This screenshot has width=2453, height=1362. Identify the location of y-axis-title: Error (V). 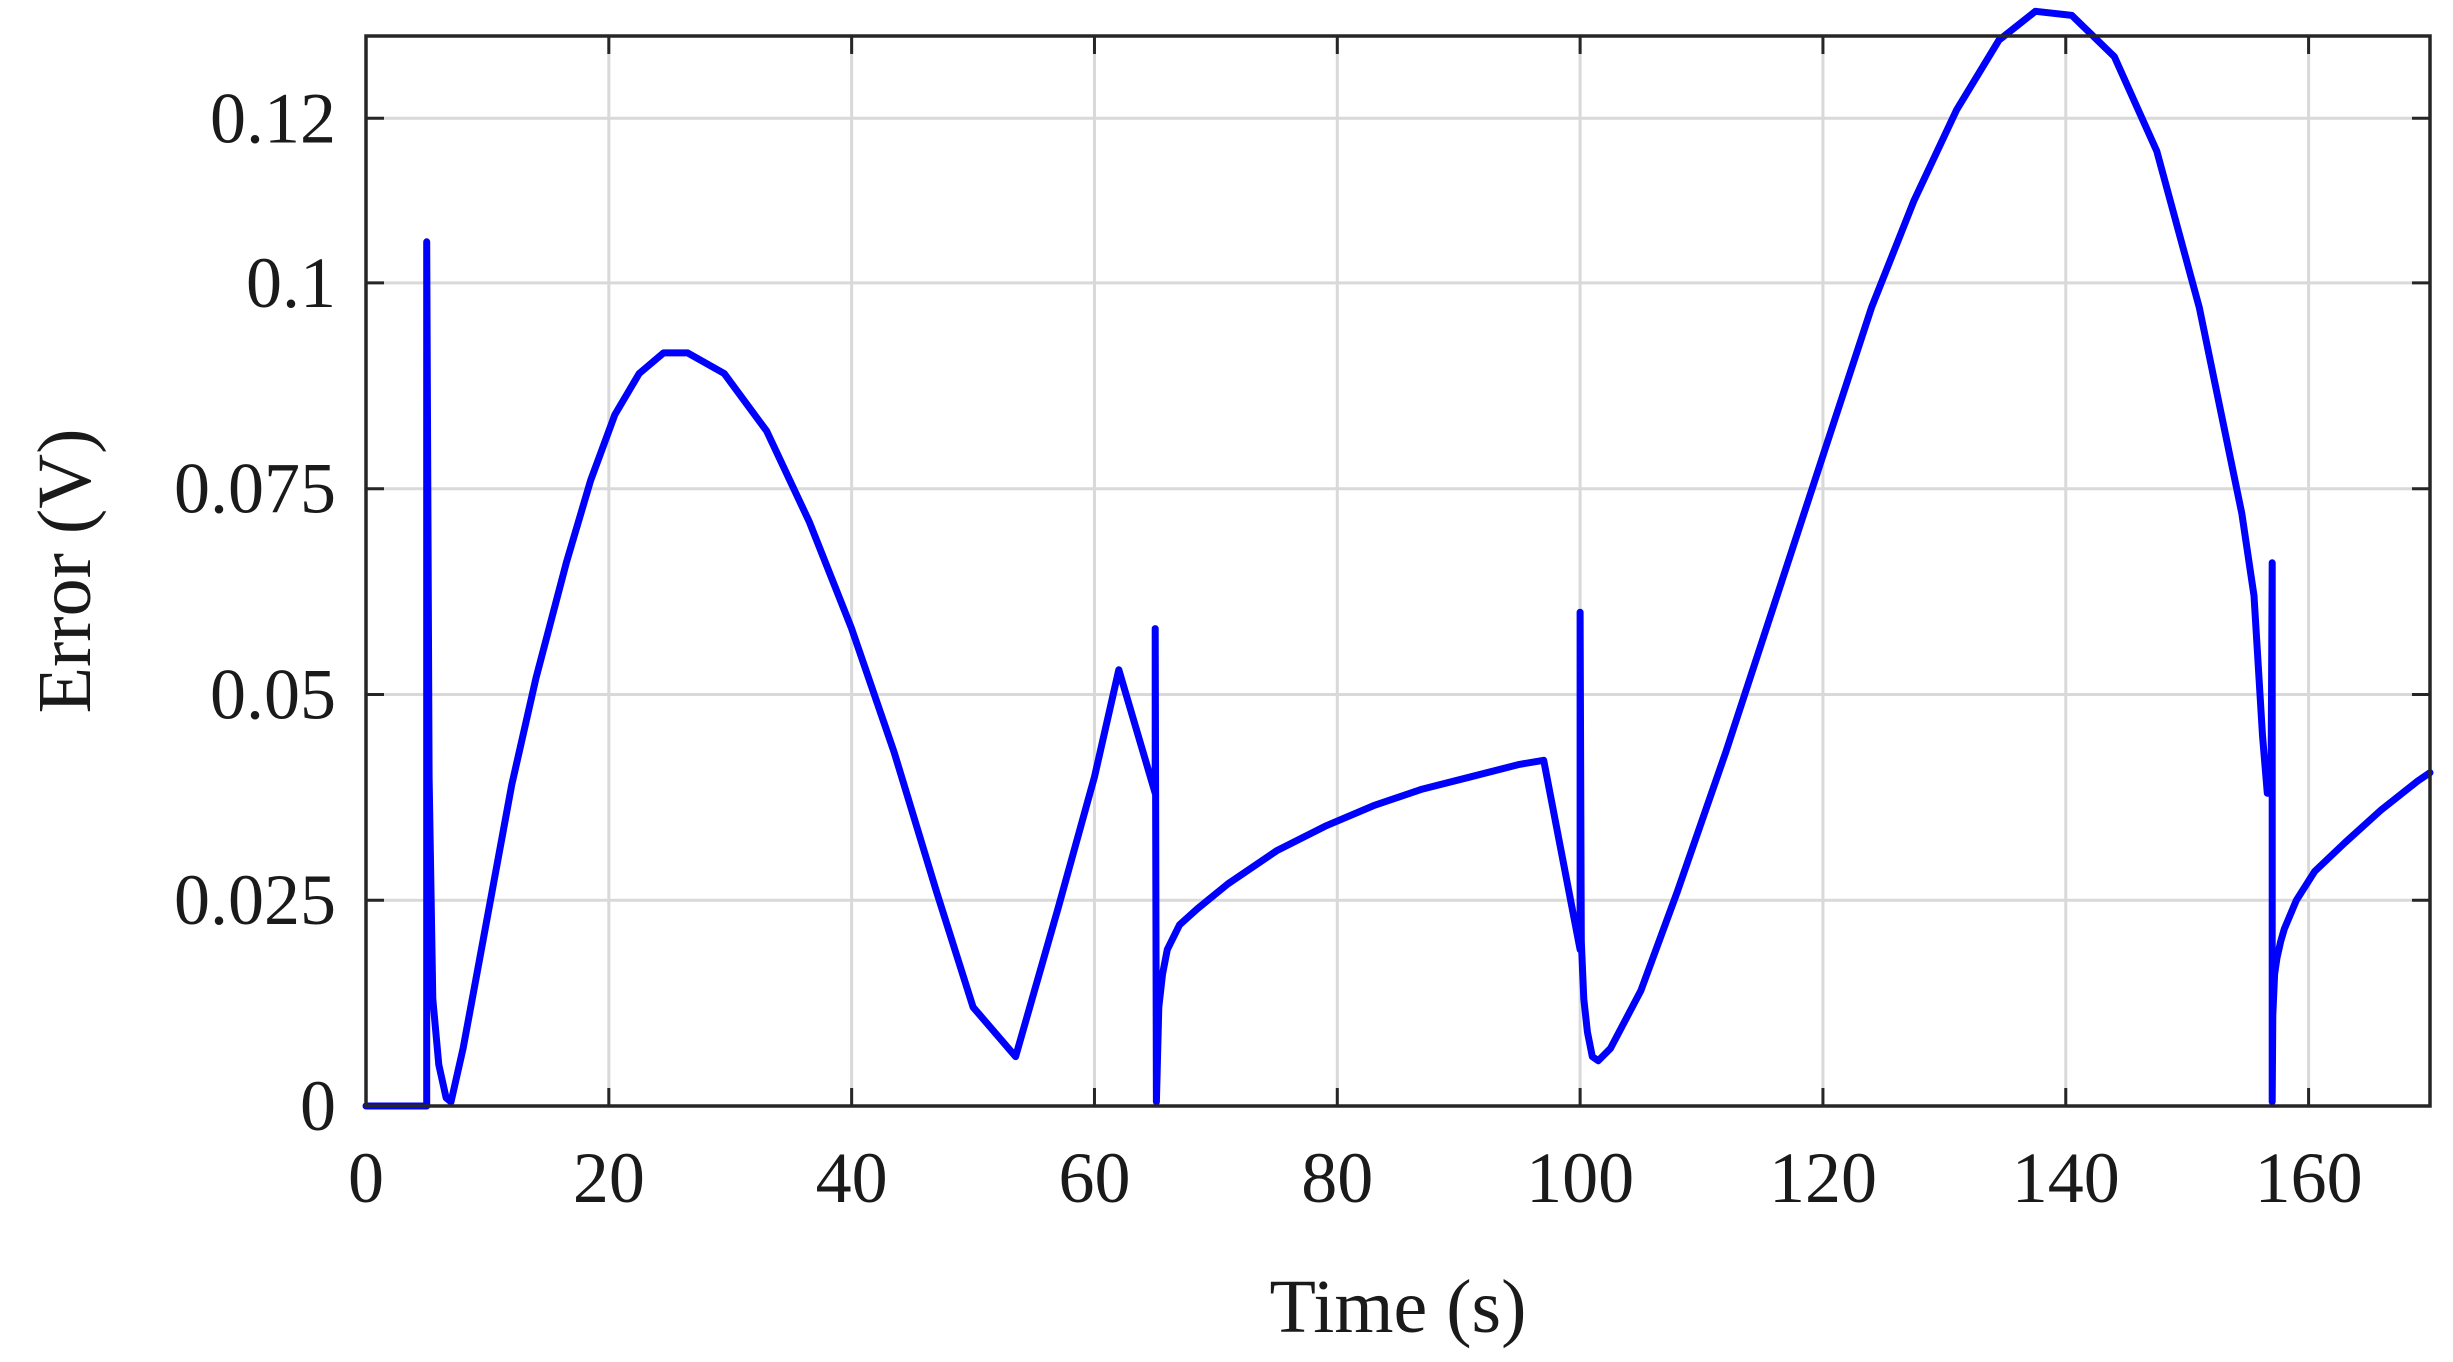
(65, 571).